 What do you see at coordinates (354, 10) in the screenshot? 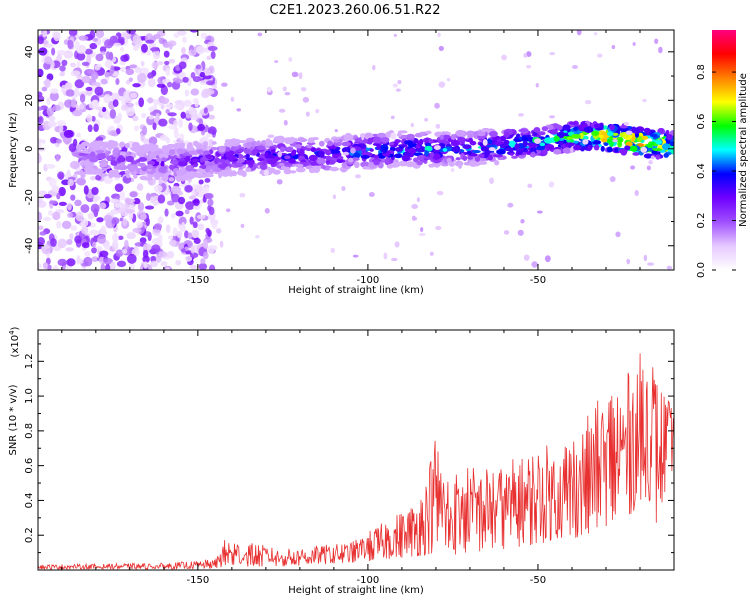
I see `figure-title: C2E1.2023.260.06.51.R22` at bounding box center [354, 10].